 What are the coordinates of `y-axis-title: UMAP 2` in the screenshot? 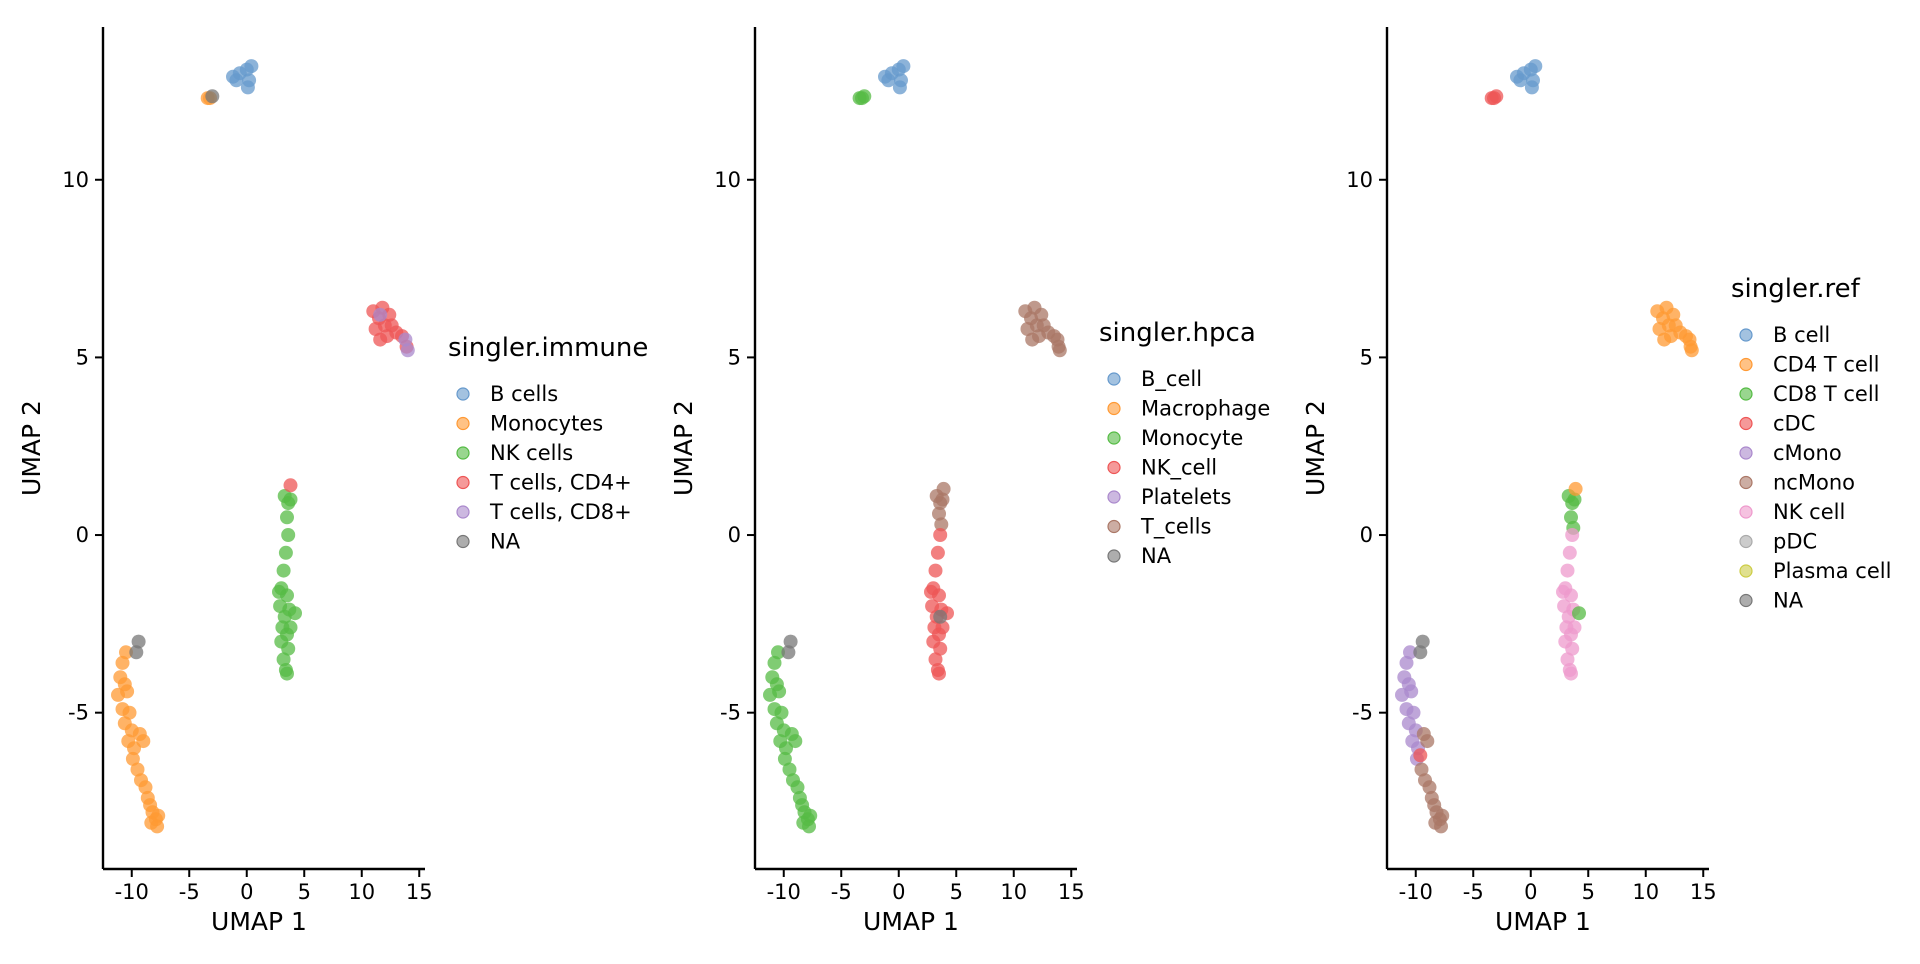 It's located at (683, 448).